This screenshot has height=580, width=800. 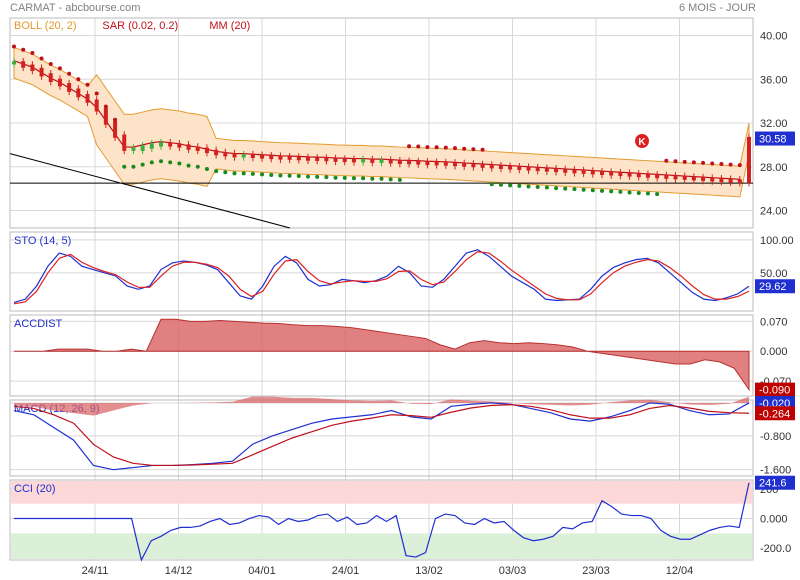 What do you see at coordinates (140, 26) in the screenshot?
I see `legend-item: SAR (0.02, 0.2)` at bounding box center [140, 26].